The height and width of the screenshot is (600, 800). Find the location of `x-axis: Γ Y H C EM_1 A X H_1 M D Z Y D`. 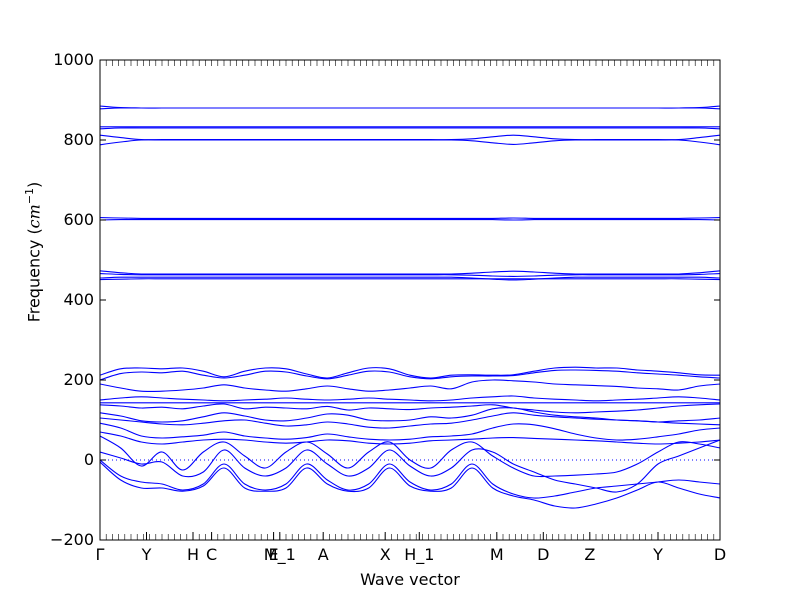

x-axis: Γ Y H C EM_1 A X H_1 M D Z Y D is located at coordinates (411, 548).